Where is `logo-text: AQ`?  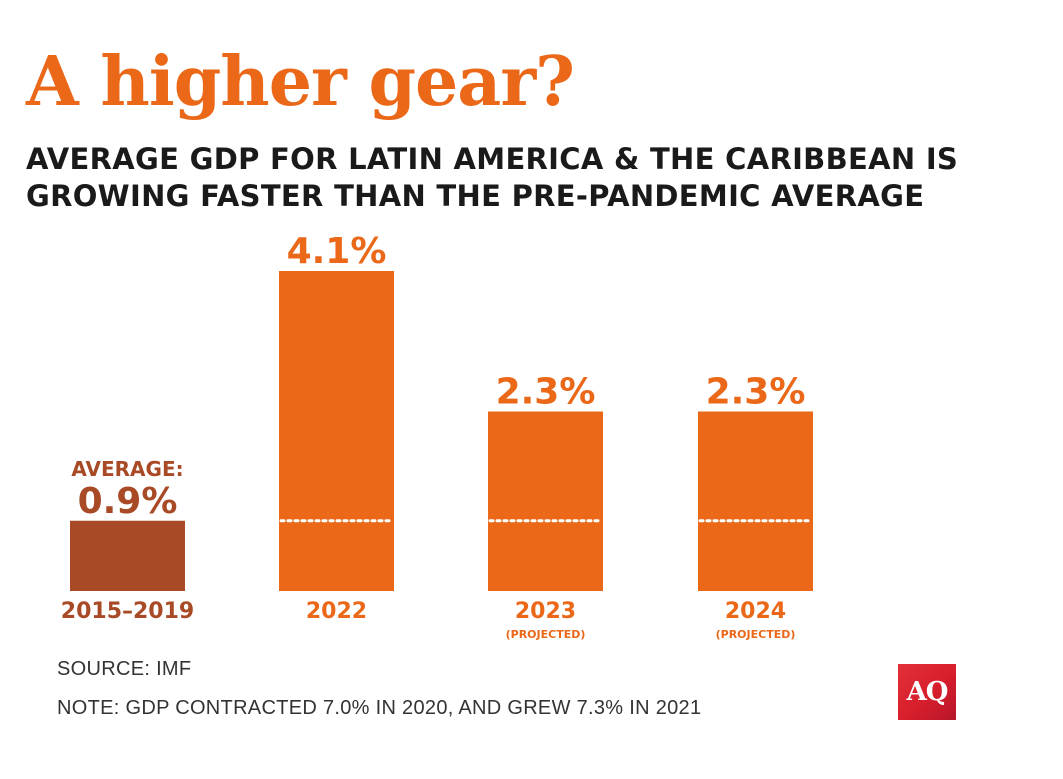
logo-text: AQ is located at coordinates (927, 692).